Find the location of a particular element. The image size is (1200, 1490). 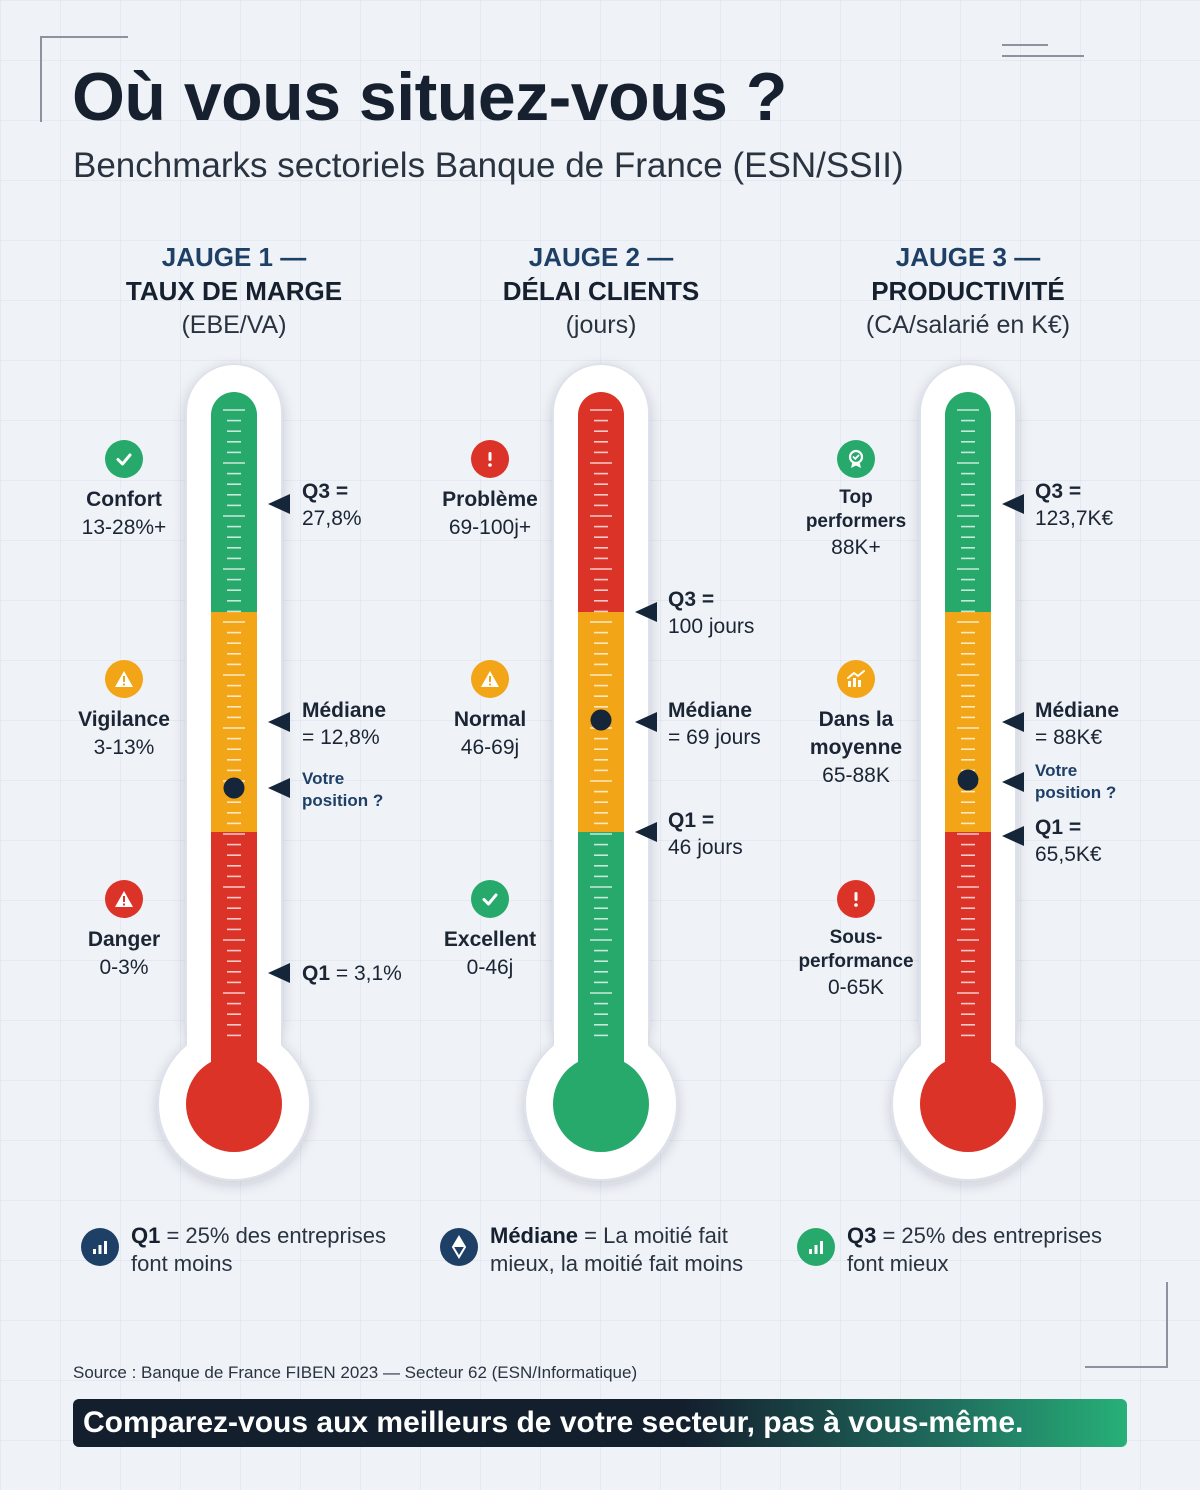

gauge-3-position-label: Votre position ? is located at coordinates (1075, 782).